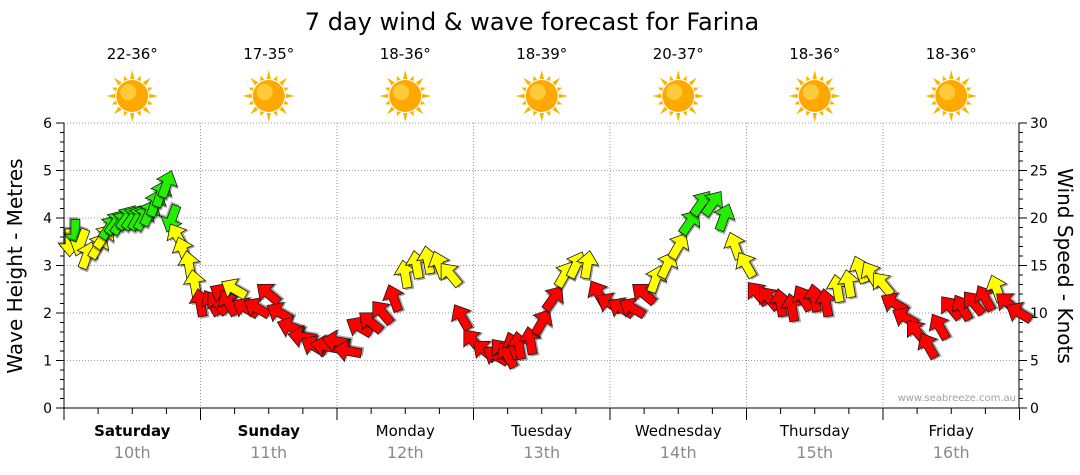  I want to click on watermark: www.seabreeze.com.au, so click(957, 398).